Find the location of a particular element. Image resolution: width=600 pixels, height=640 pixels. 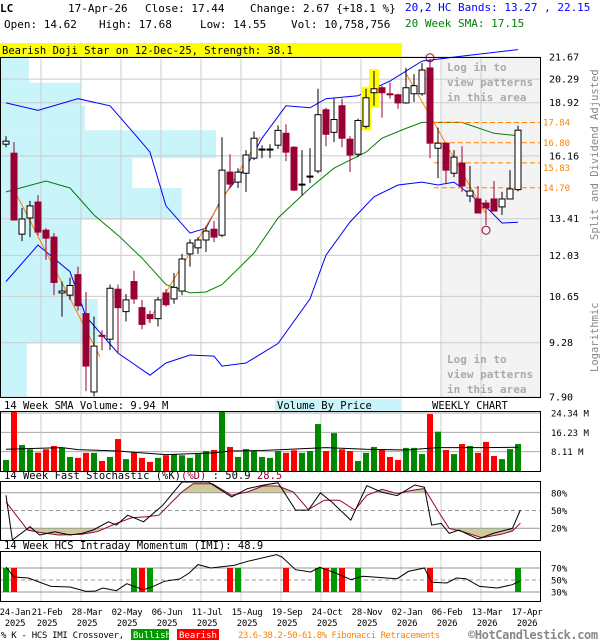

pattern-marker-circle is located at coordinates (486, 230).